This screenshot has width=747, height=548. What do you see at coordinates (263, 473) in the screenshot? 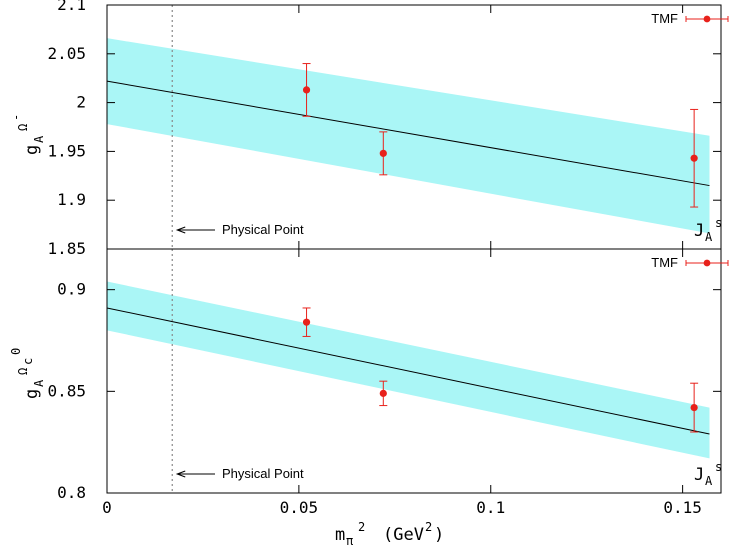
I see `bottom-annotation-text: Physical Point` at bounding box center [263, 473].